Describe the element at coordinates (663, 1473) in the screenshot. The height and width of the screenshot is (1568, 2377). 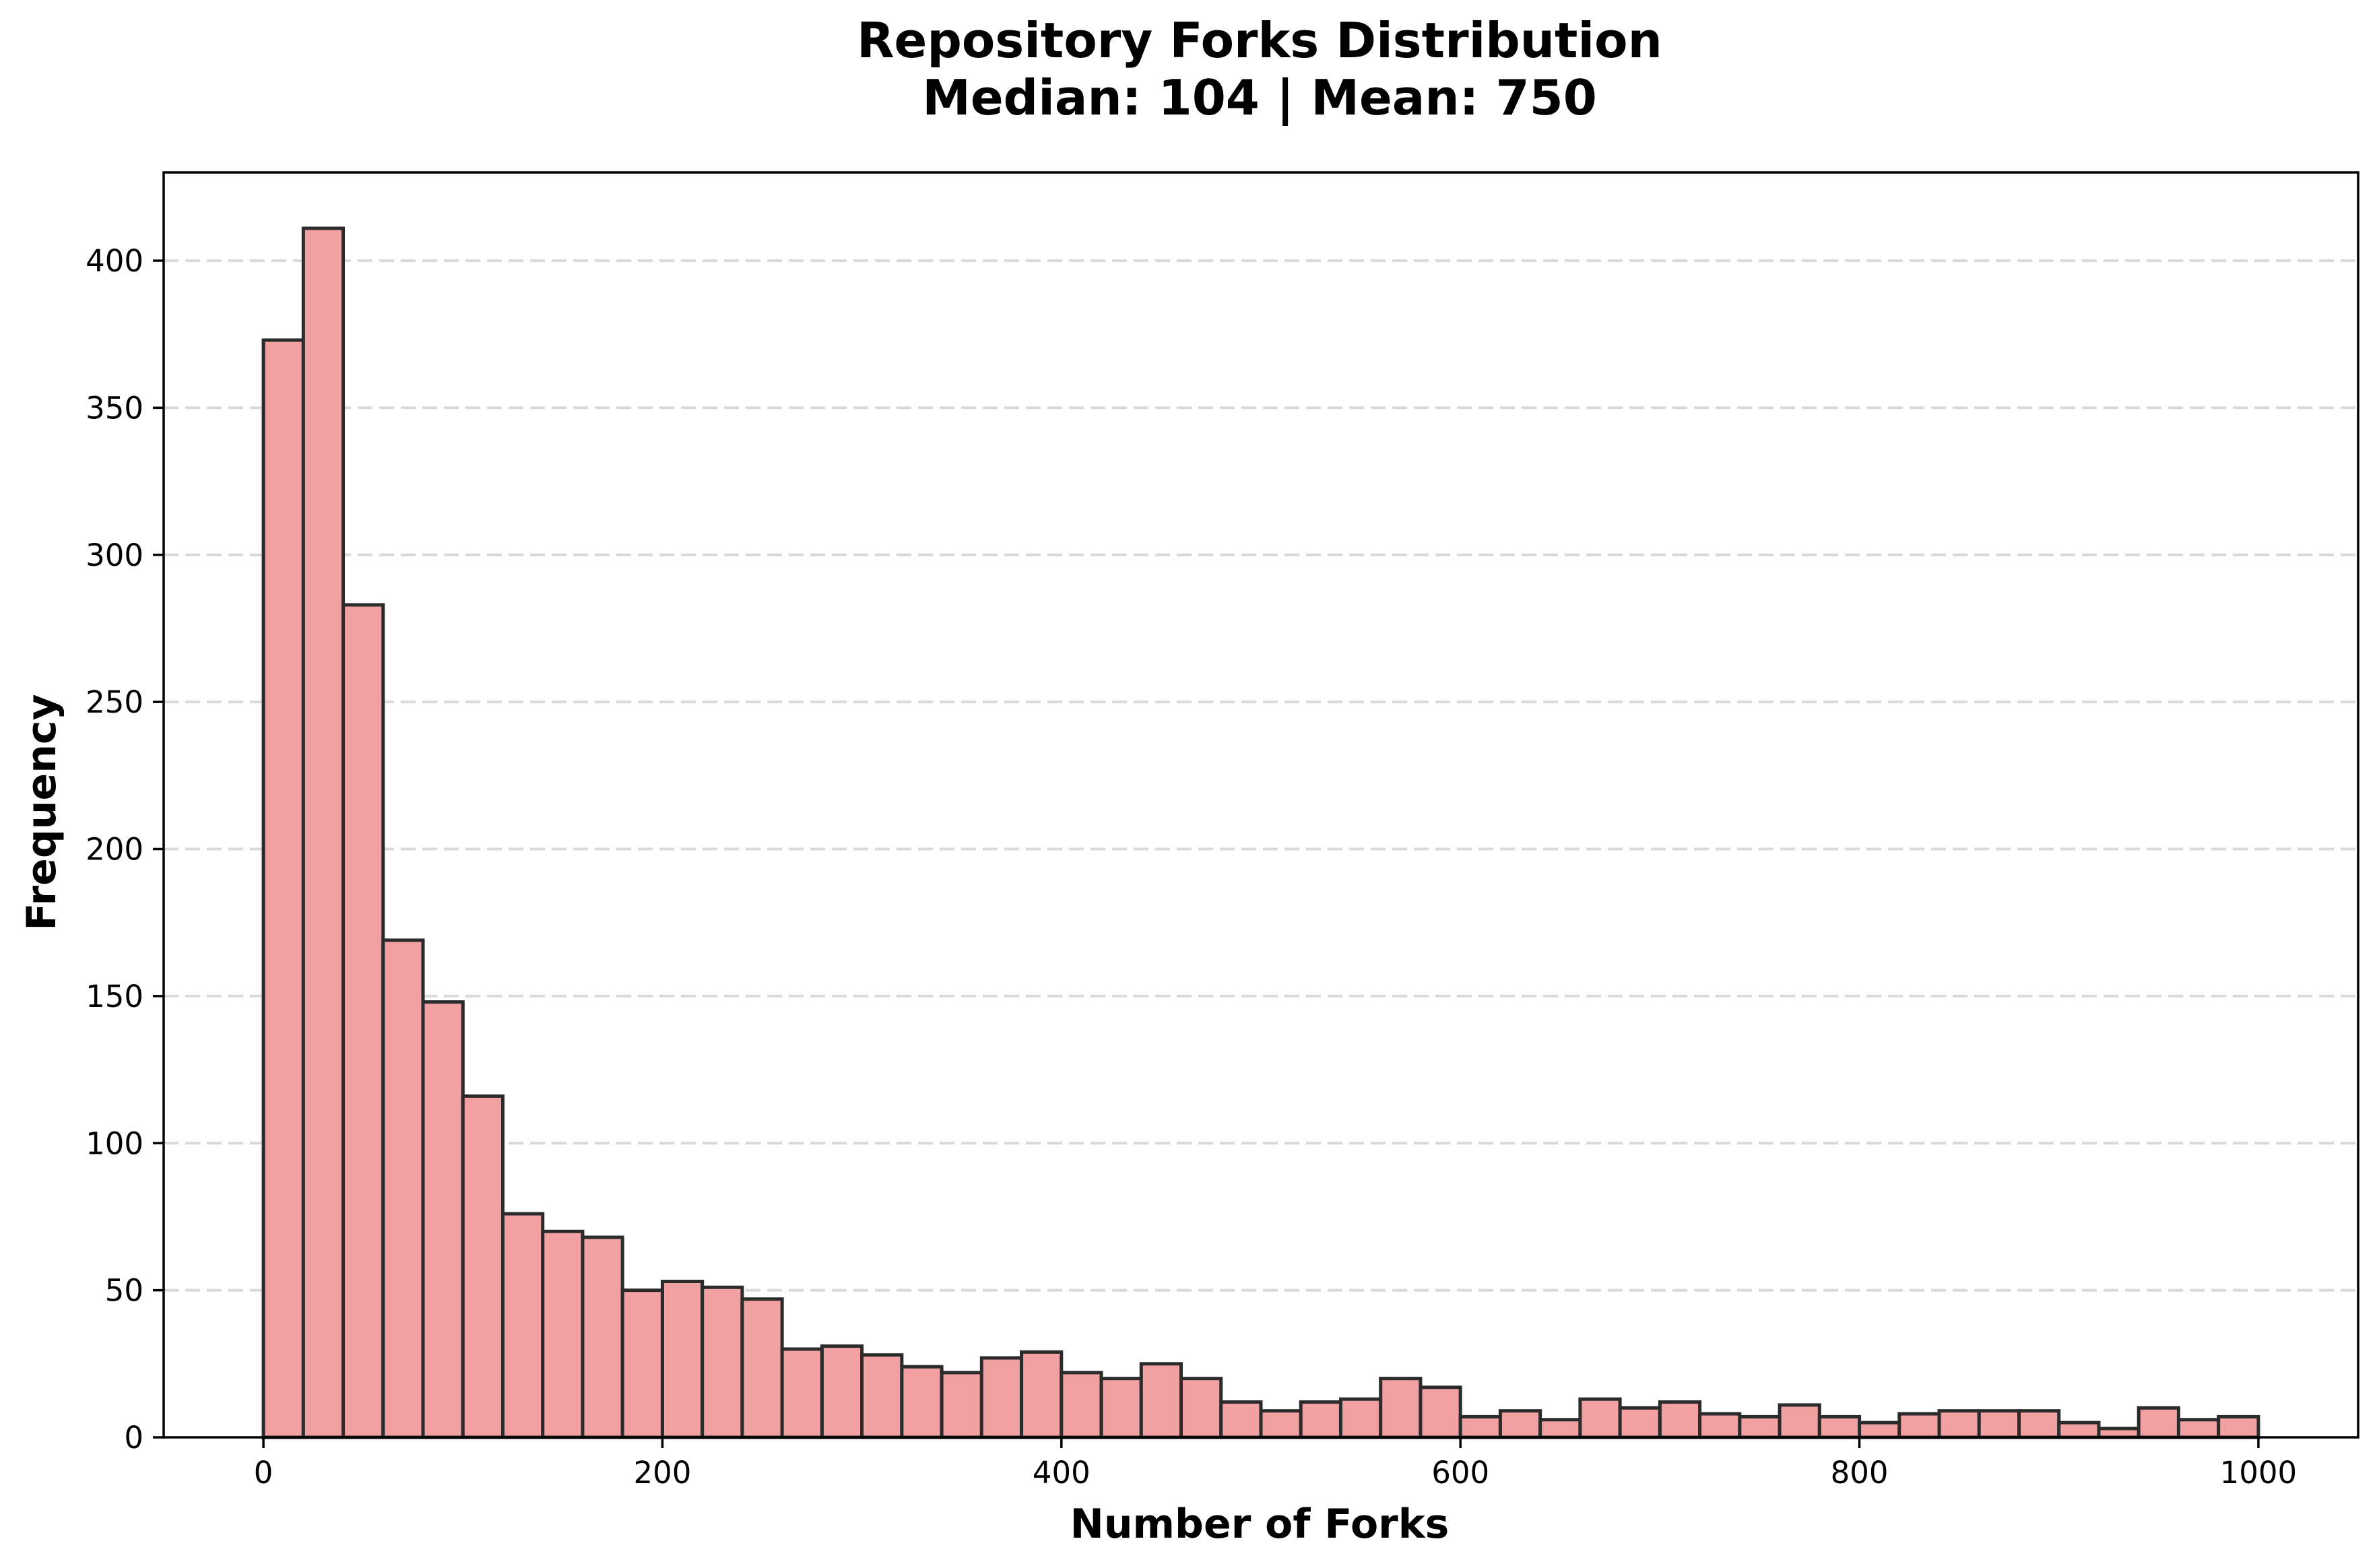
I see `x-tick-label: 200` at that location.